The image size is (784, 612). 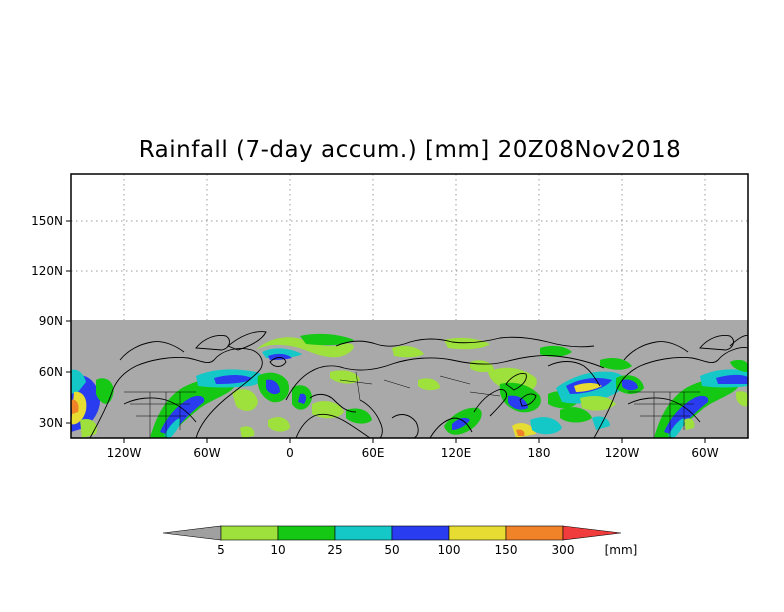 I want to click on legend-arrow-low, so click(x=192, y=533).